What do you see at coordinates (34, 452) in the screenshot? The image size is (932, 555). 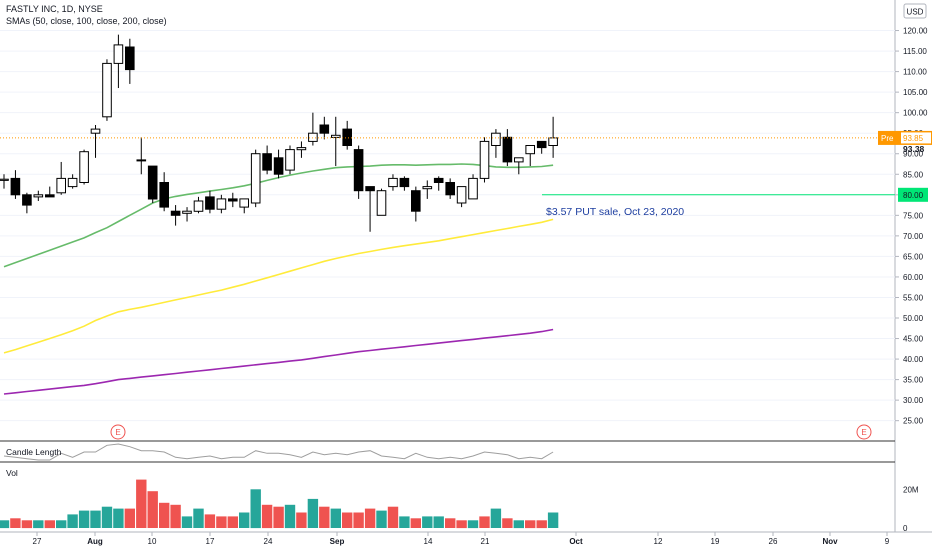 I see `candle-length-label: Candle Length` at bounding box center [34, 452].